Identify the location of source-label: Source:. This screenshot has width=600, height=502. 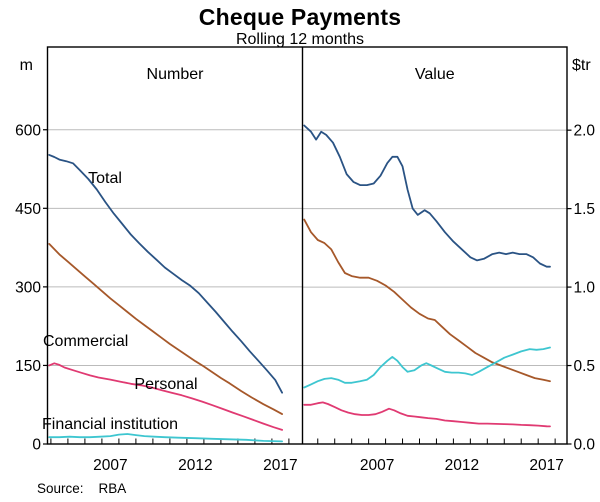
(60, 488).